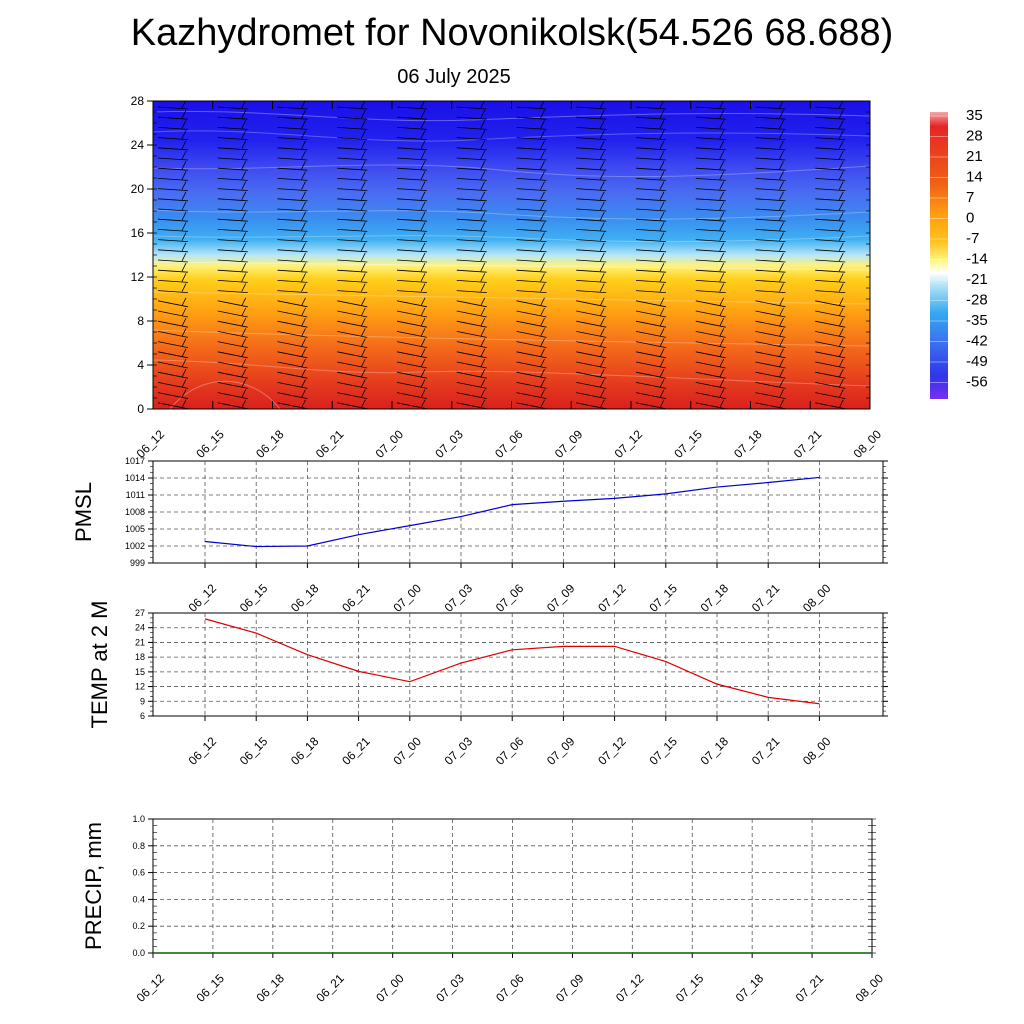  Describe the element at coordinates (138, 101) in the screenshot. I see `y-tick-label: 28` at that location.